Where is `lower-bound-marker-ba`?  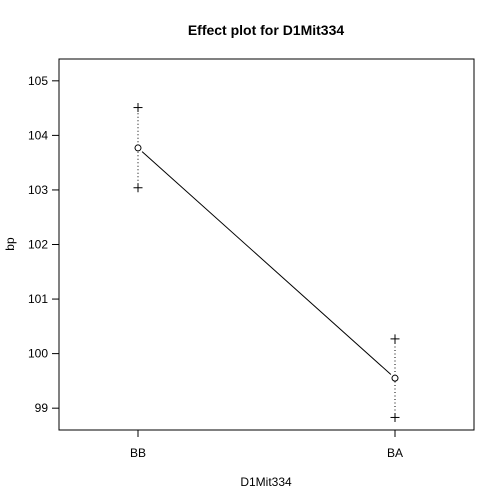
lower-bound-marker-ba is located at coordinates (395, 417).